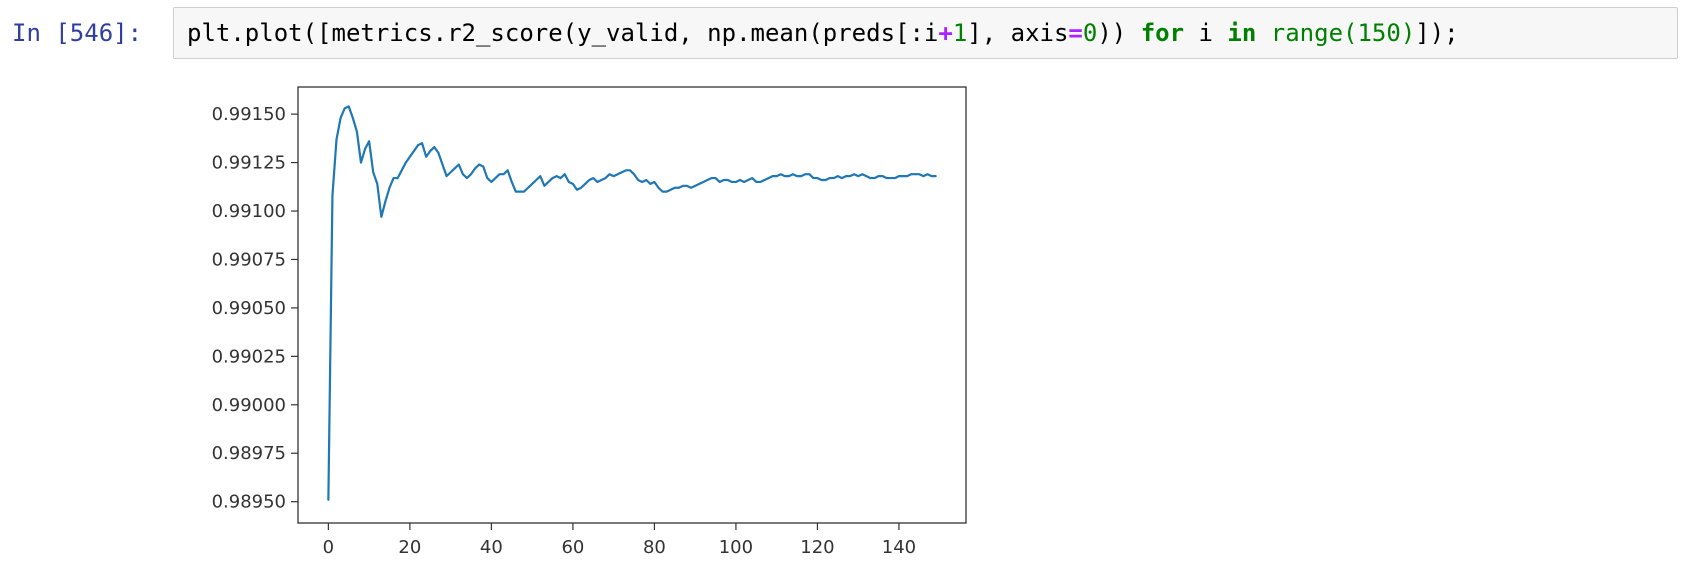  What do you see at coordinates (899, 547) in the screenshot?
I see `x-tick-label: 140` at bounding box center [899, 547].